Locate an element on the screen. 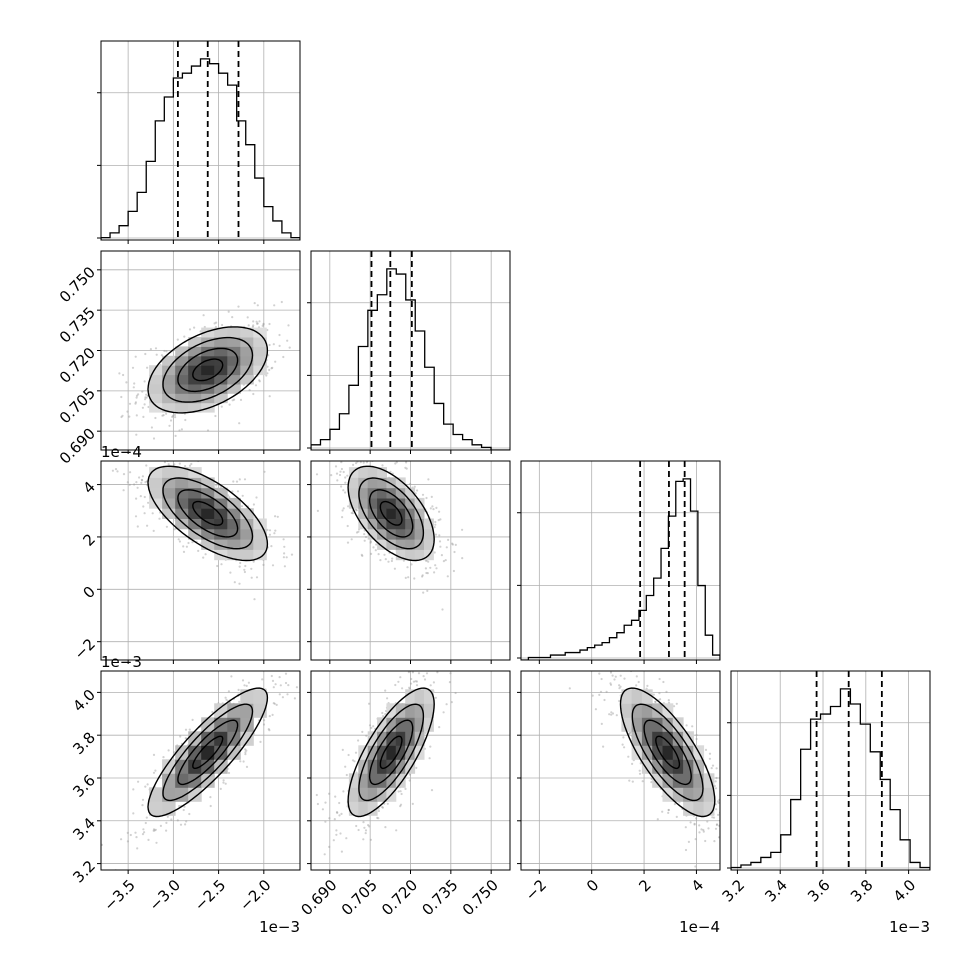 This screenshot has width=970, height=970. y-tick-label: 3.8 is located at coordinates (84, 743).